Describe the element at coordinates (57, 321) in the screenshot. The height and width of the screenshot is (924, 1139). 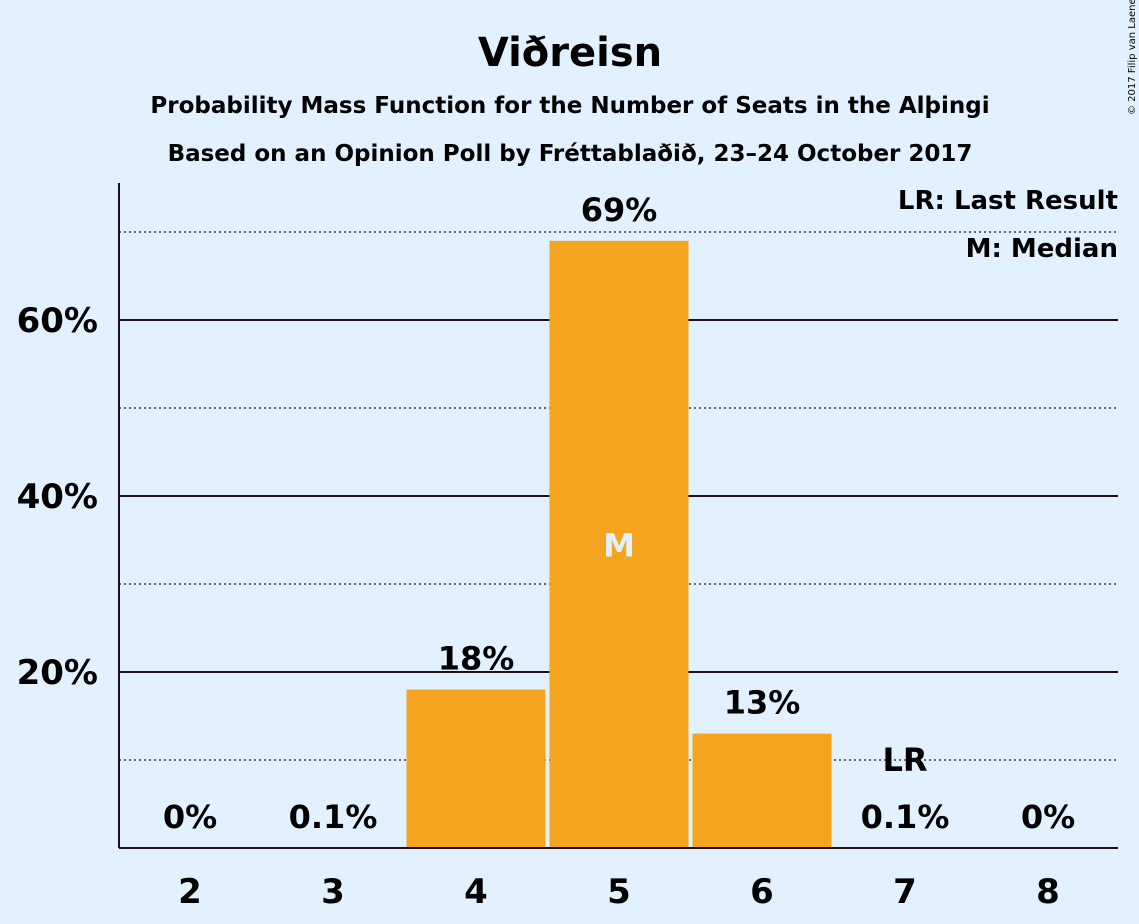
I see `y-tick-label: 60%` at that location.